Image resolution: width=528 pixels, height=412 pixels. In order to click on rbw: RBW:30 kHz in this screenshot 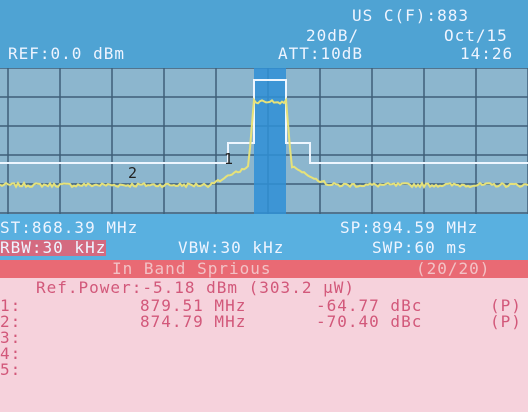, I will do `click(53, 247)`.